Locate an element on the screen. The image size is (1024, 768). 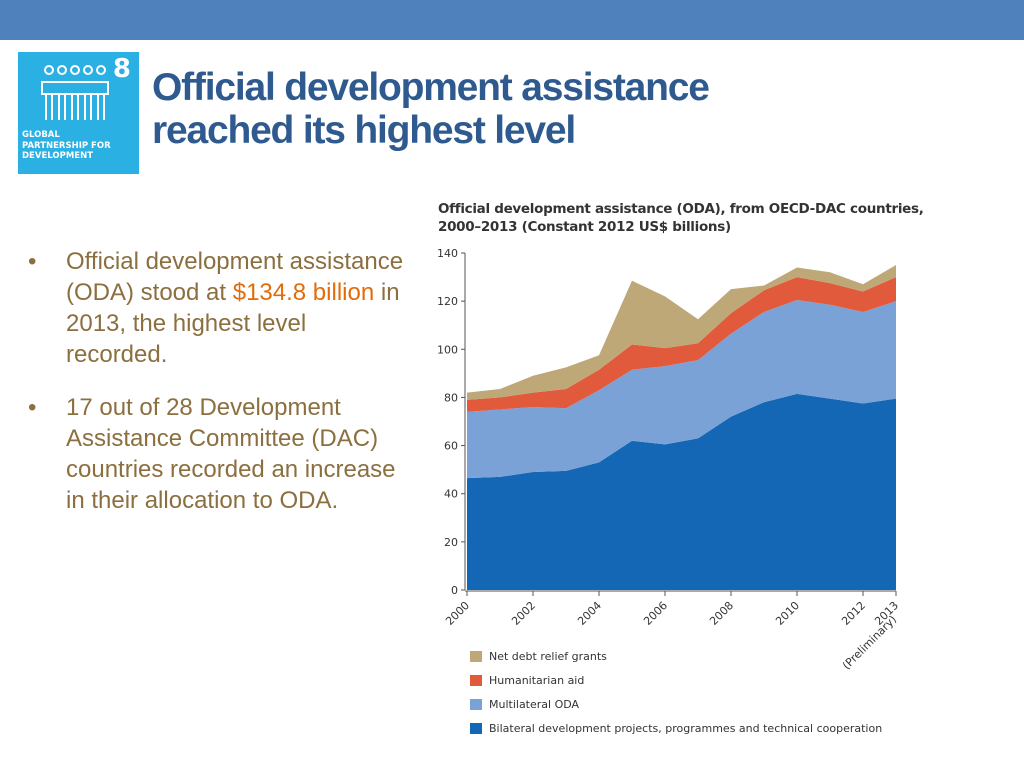
x-tick-label-2010: 2010 is located at coordinates (787, 613).